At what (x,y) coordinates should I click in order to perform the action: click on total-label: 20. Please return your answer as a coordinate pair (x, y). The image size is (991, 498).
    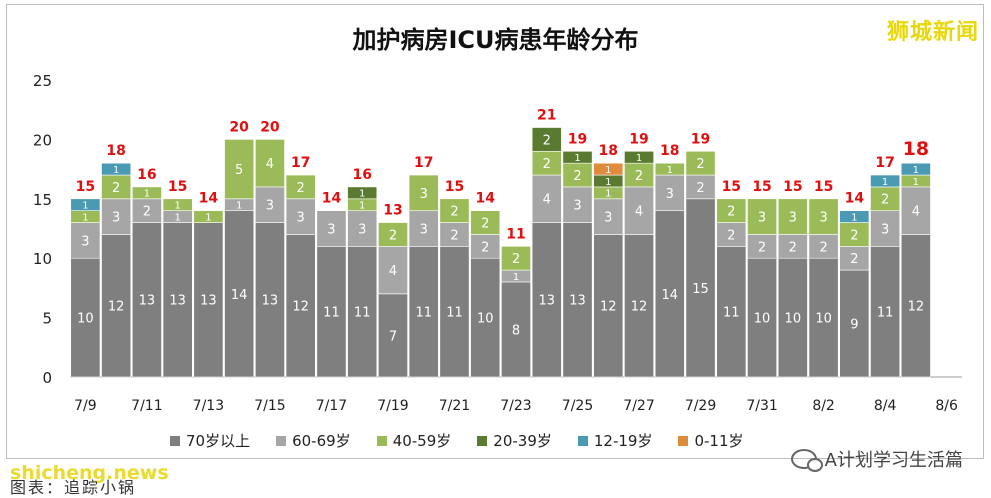
    Looking at the image, I should click on (239, 127).